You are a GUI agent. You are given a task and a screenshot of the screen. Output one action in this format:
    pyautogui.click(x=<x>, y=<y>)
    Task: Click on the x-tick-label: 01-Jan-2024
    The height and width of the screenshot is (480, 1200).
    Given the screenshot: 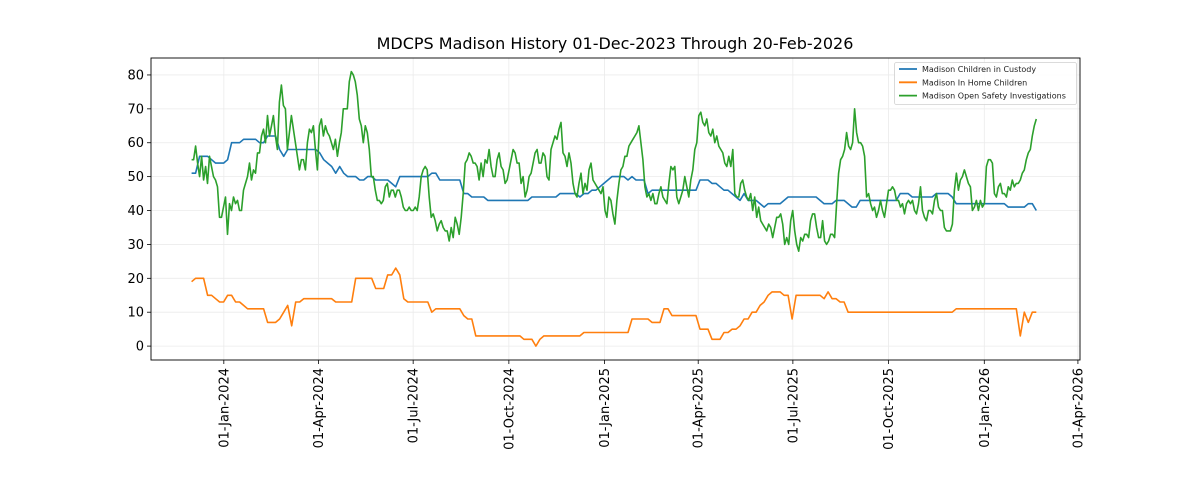 What is the action you would take?
    pyautogui.click(x=224, y=408)
    